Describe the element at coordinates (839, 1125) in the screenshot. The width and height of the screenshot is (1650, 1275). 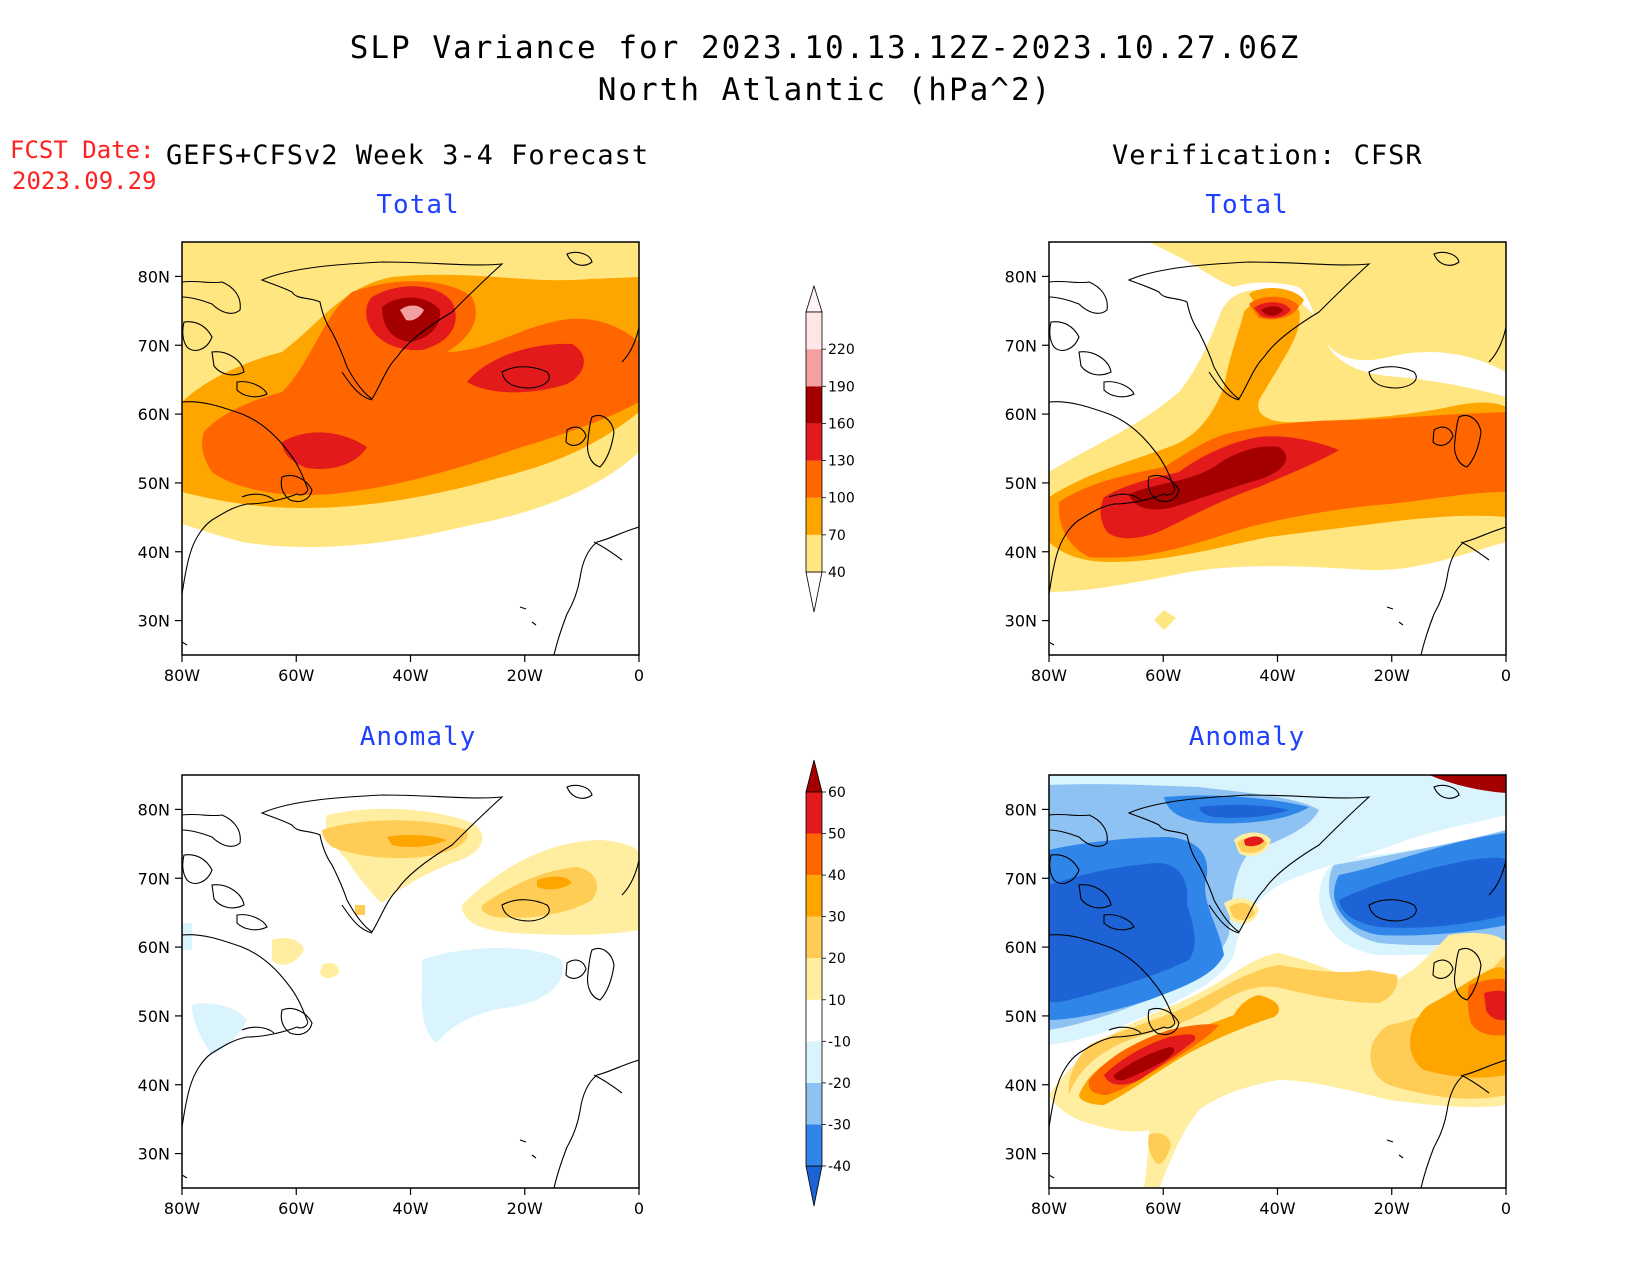
I see `colorbar-label: -30` at that location.